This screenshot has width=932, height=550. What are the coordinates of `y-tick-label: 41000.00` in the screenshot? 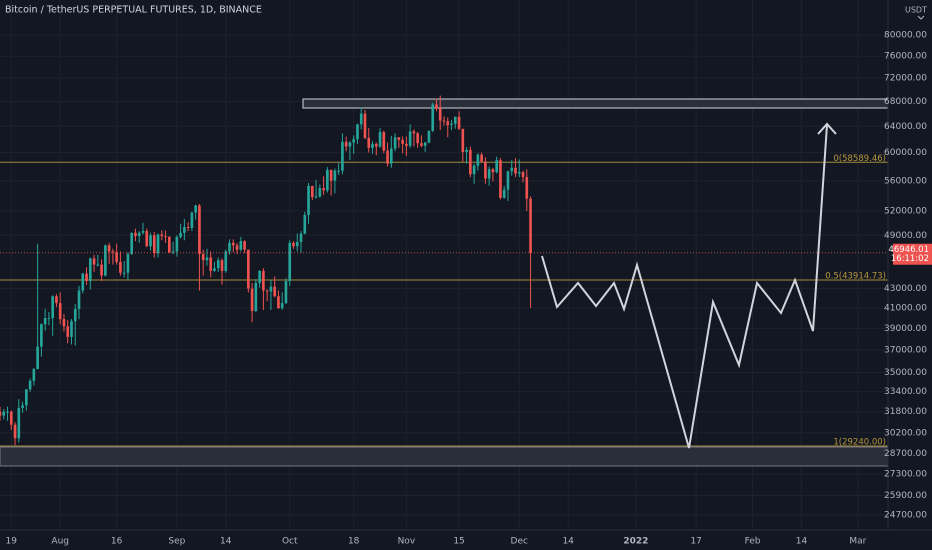 It's located at (905, 309).